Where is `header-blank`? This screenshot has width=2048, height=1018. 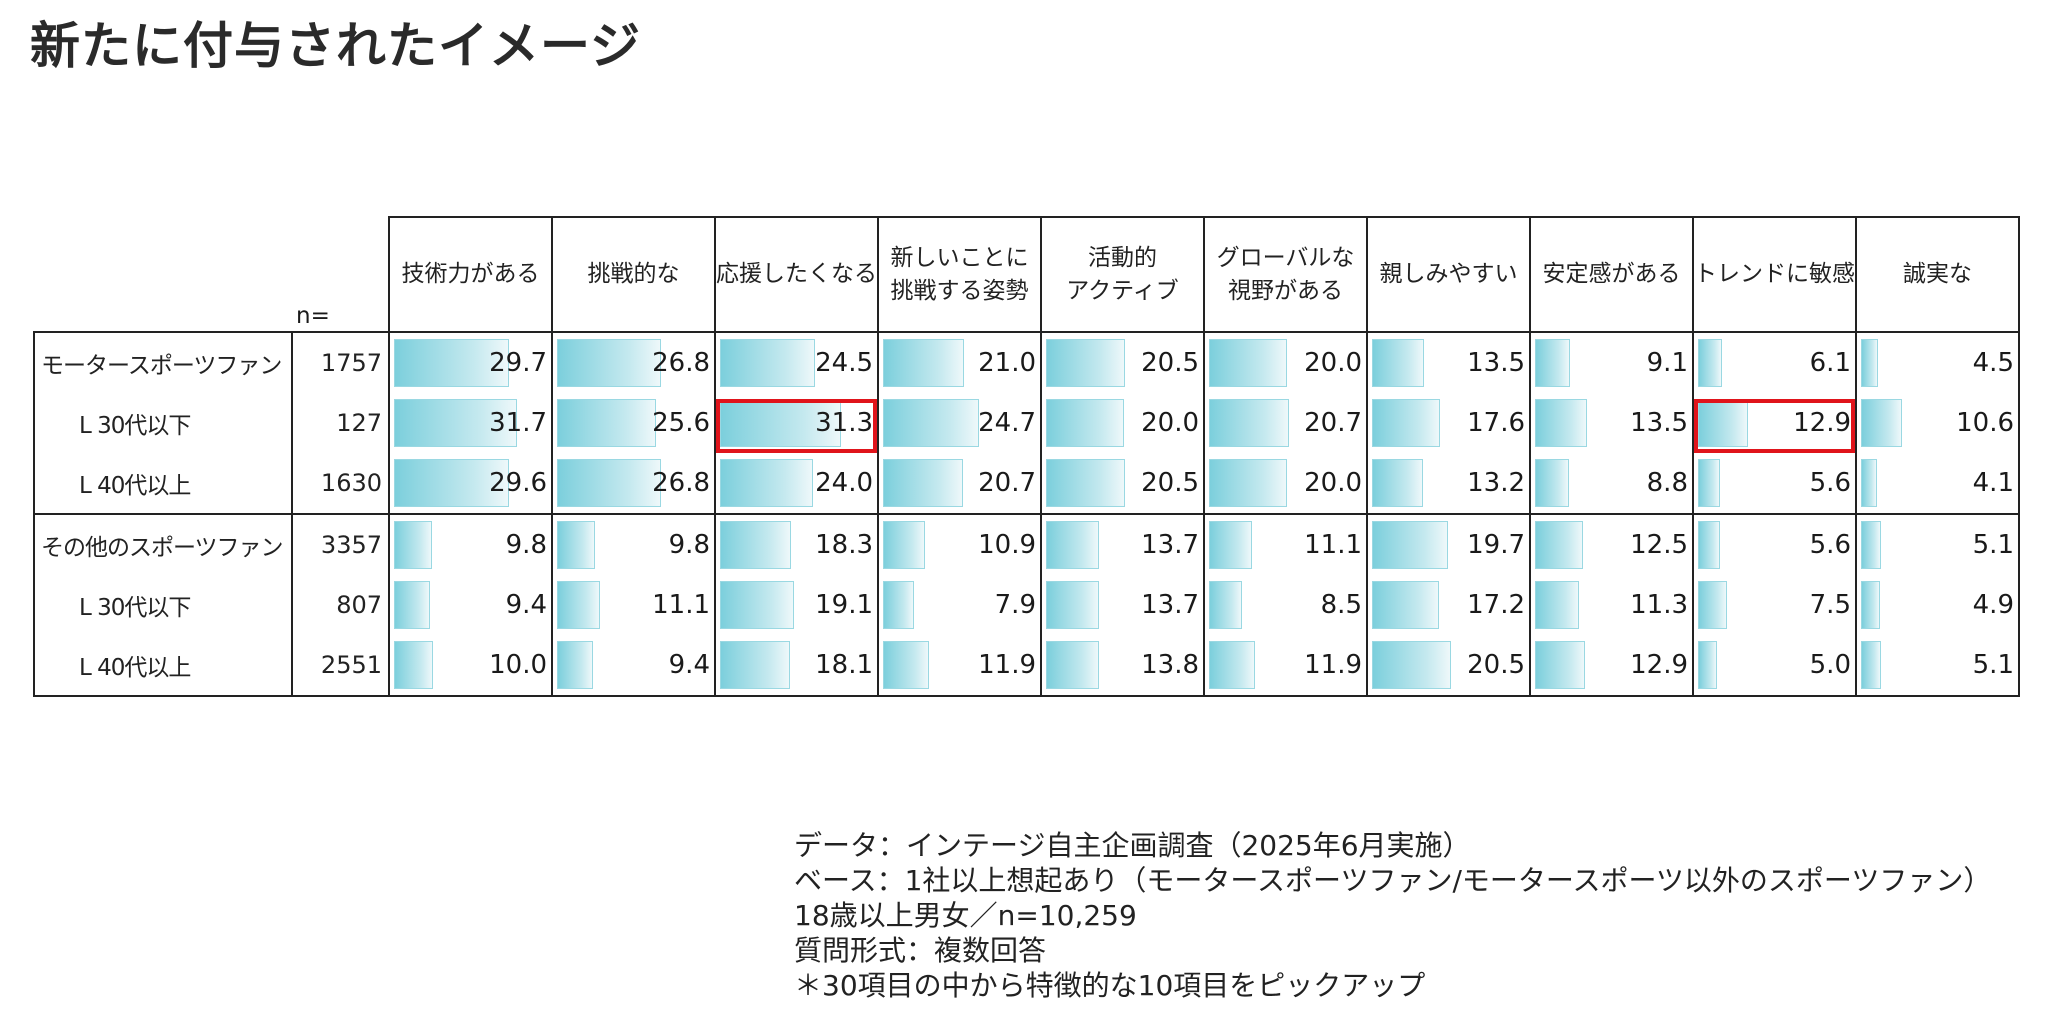
header-blank is located at coordinates (163, 274).